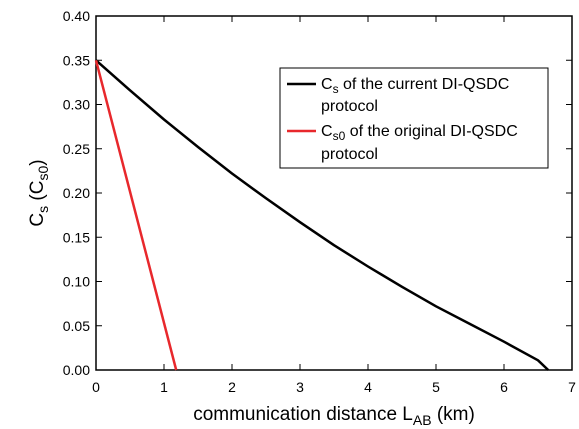  What do you see at coordinates (76, 282) in the screenshot?
I see `y-tick-label: 0.10` at bounding box center [76, 282].